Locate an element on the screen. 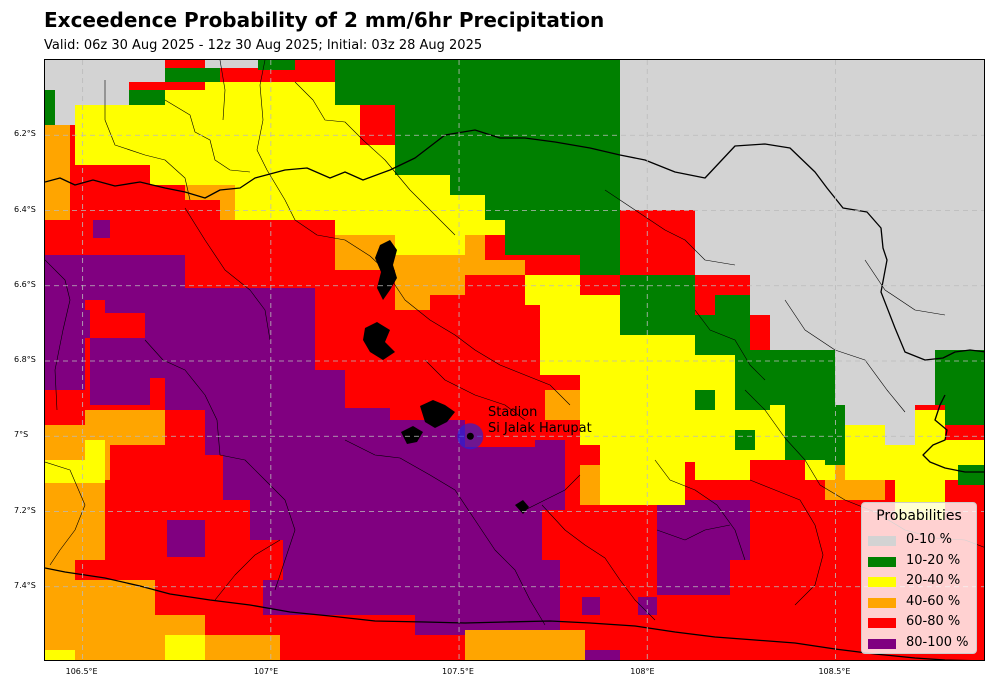 The height and width of the screenshot is (700, 1000). legend-item: 10-20 % is located at coordinates (922, 561).